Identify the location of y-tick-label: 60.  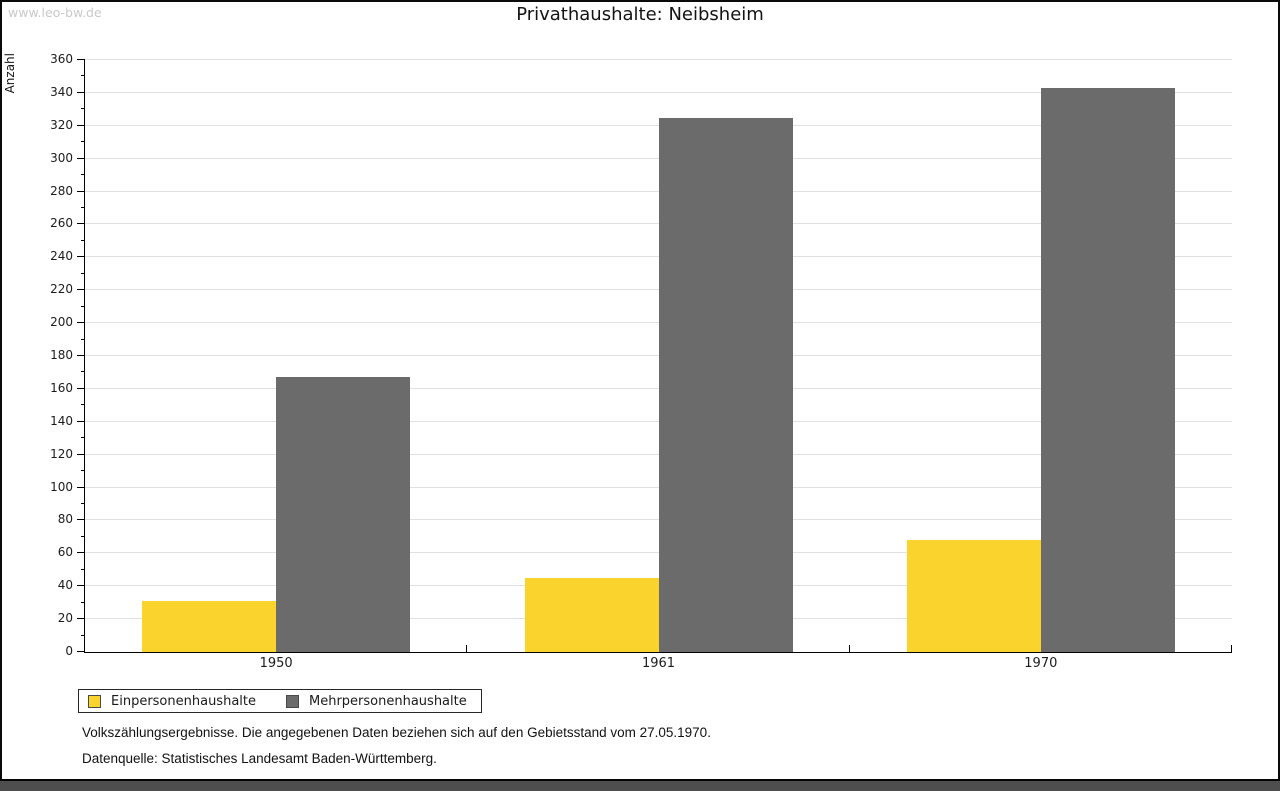
(65, 552).